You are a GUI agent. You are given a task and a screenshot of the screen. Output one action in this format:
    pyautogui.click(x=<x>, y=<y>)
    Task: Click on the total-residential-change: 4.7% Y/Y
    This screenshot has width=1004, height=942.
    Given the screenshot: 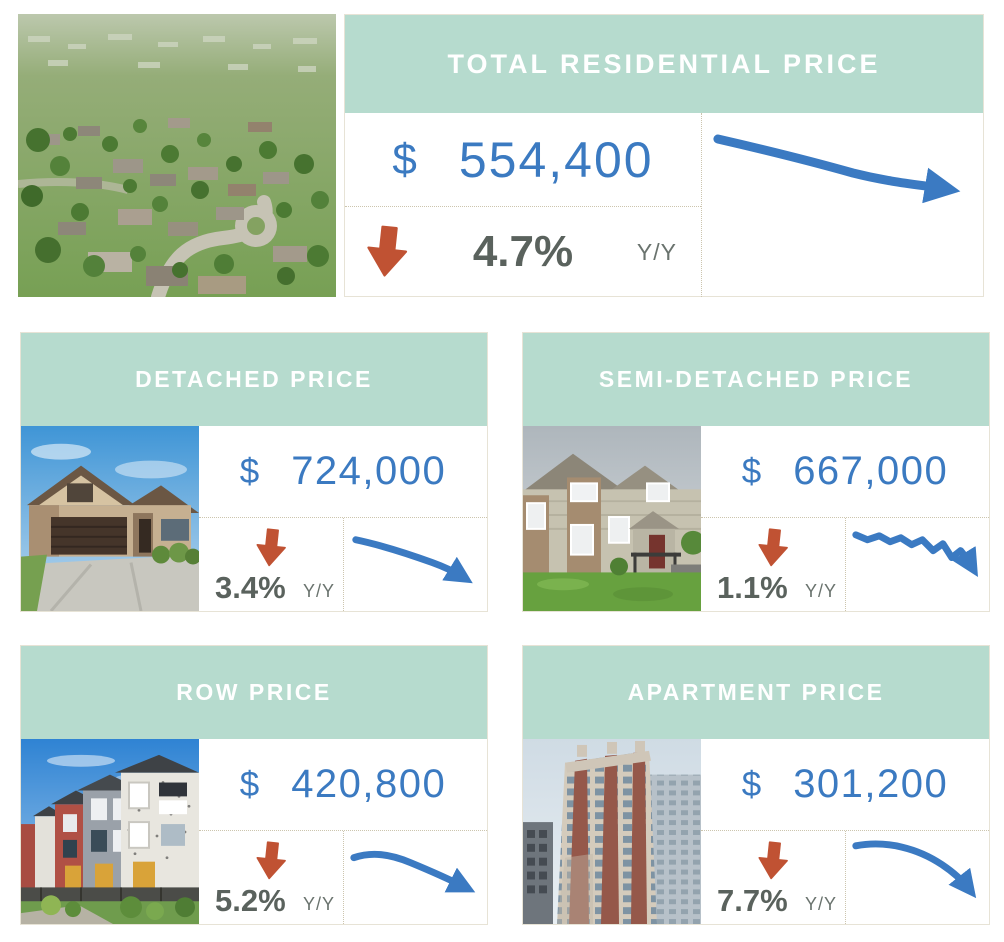 What is the action you would take?
    pyautogui.click(x=523, y=252)
    